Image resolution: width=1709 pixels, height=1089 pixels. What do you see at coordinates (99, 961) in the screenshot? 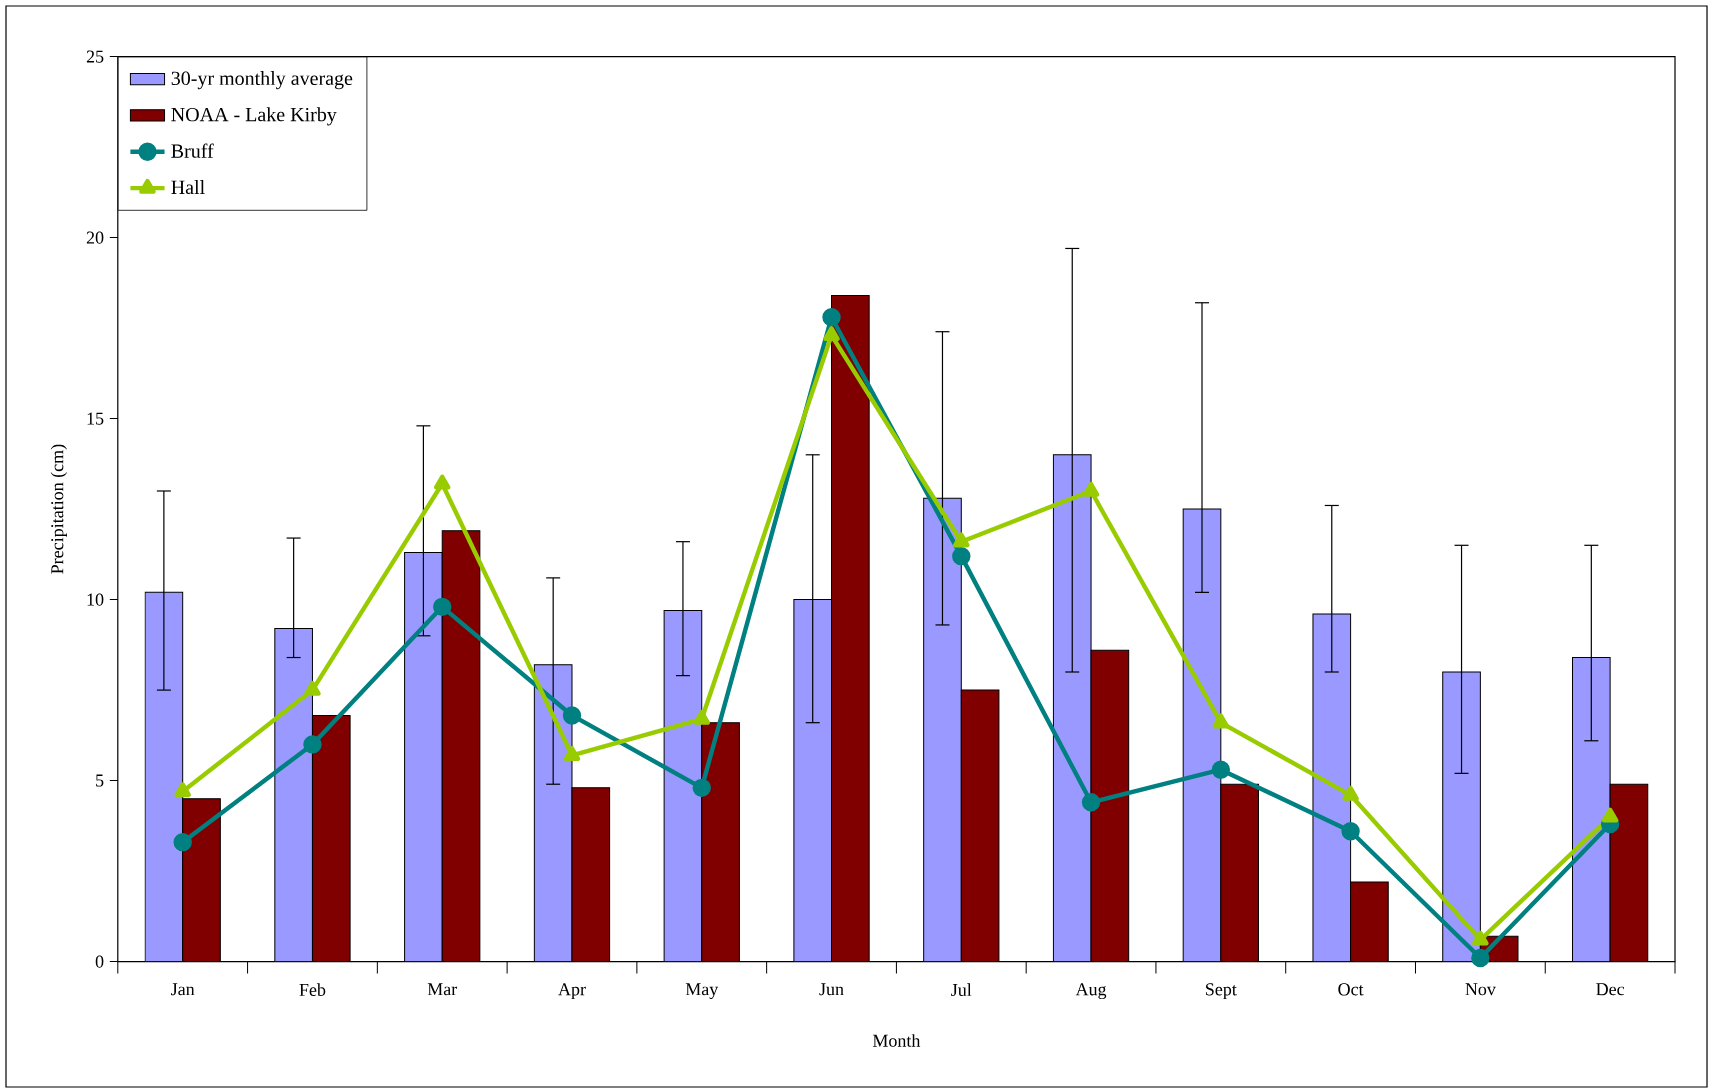
I see `y-tick-label: 0` at bounding box center [99, 961].